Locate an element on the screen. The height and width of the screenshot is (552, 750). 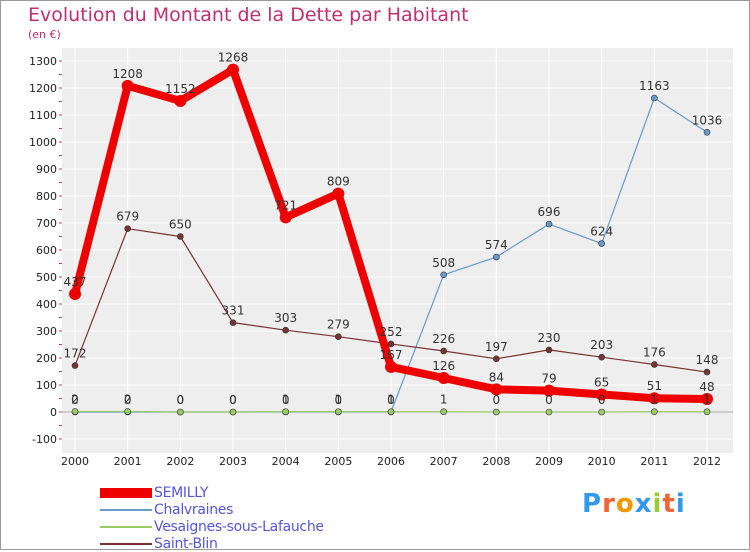
data-label-chalvraines: 624 is located at coordinates (601, 232).